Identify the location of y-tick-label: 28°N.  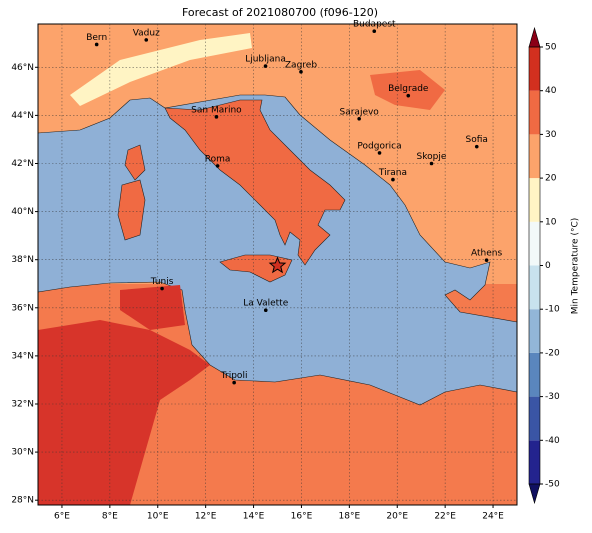
(22, 501).